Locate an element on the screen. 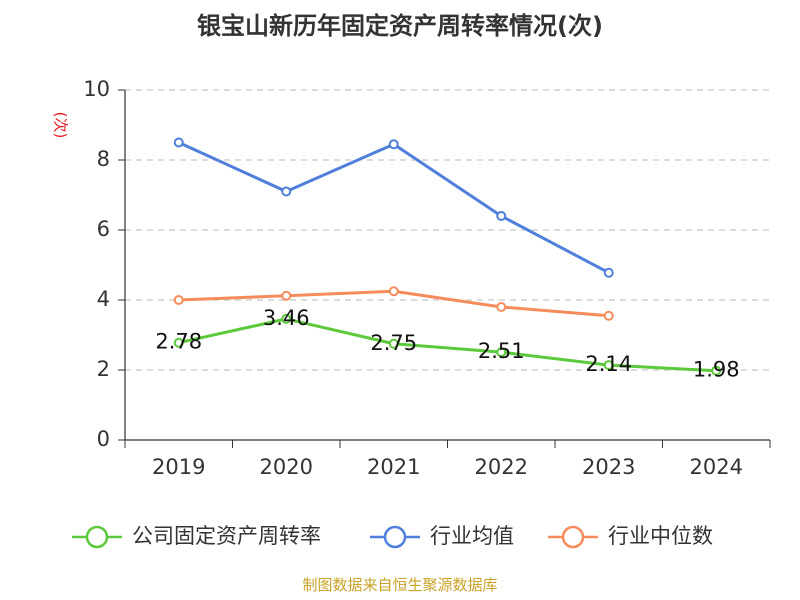 This screenshot has height=600, width=800. y-tick-label: 2 is located at coordinates (103, 369).